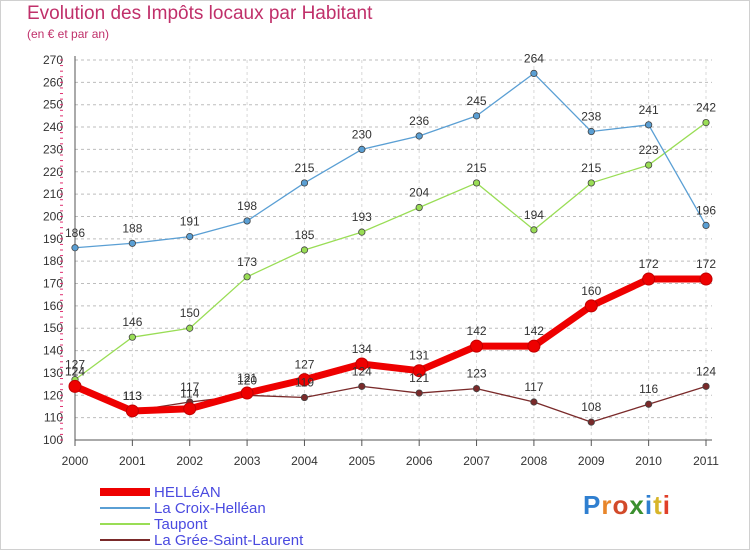 The image size is (750, 550). Describe the element at coordinates (53, 440) in the screenshot. I see `y-tick-label: 100` at that location.